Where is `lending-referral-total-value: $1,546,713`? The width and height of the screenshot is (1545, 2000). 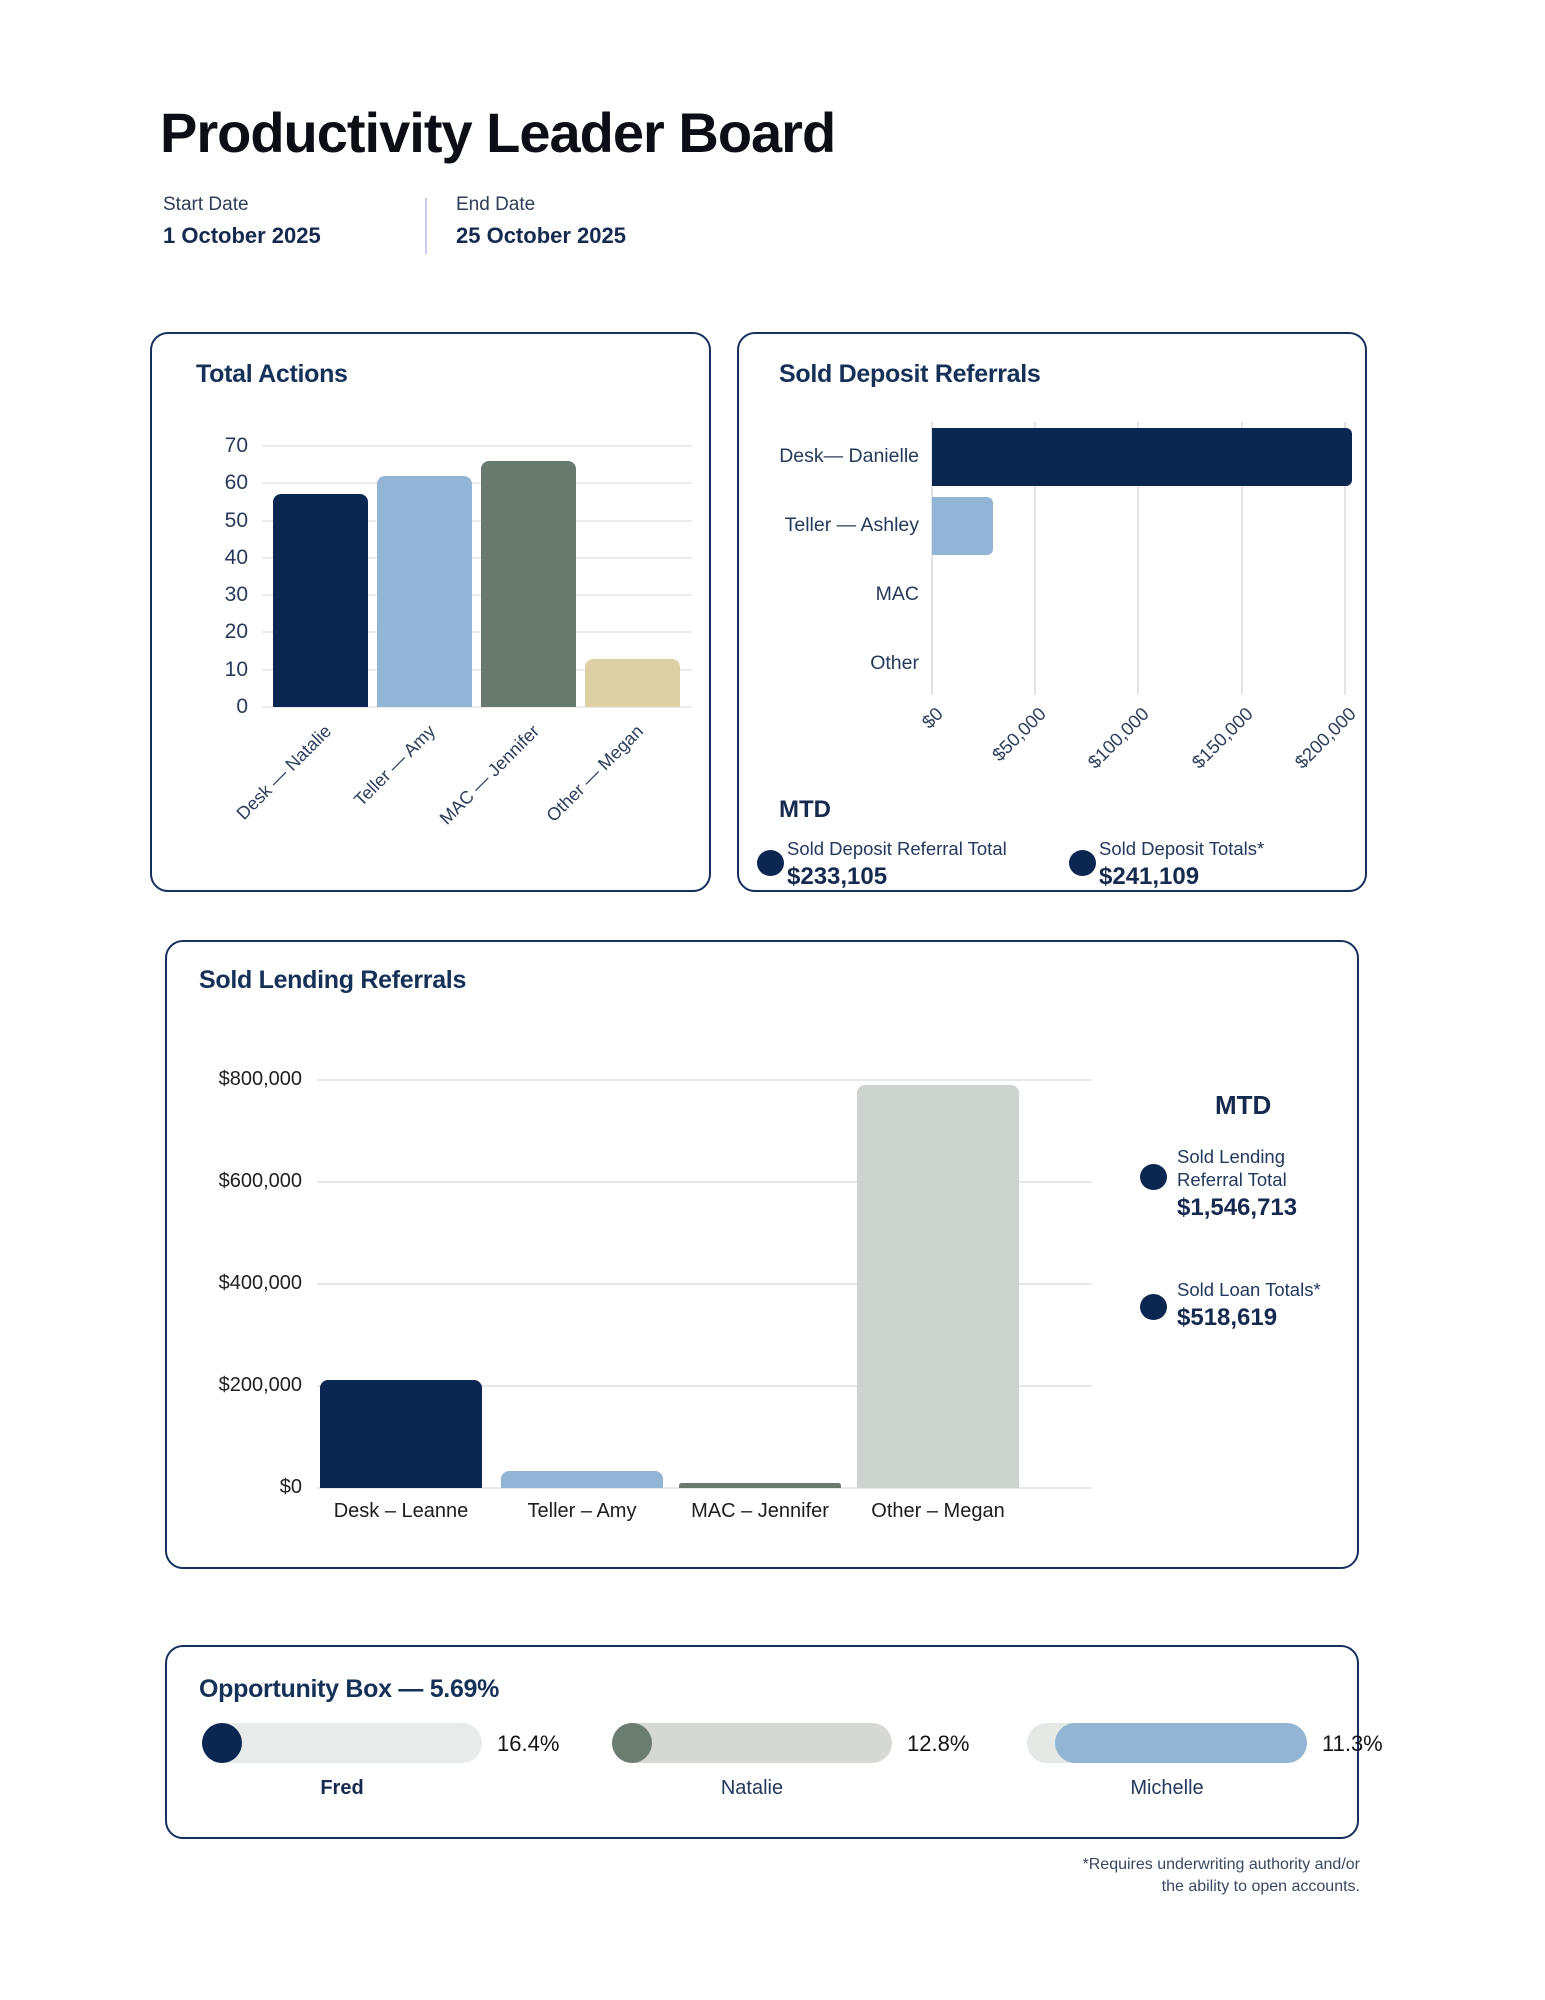 lending-referral-total-value: $1,546,713 is located at coordinates (1237, 1208).